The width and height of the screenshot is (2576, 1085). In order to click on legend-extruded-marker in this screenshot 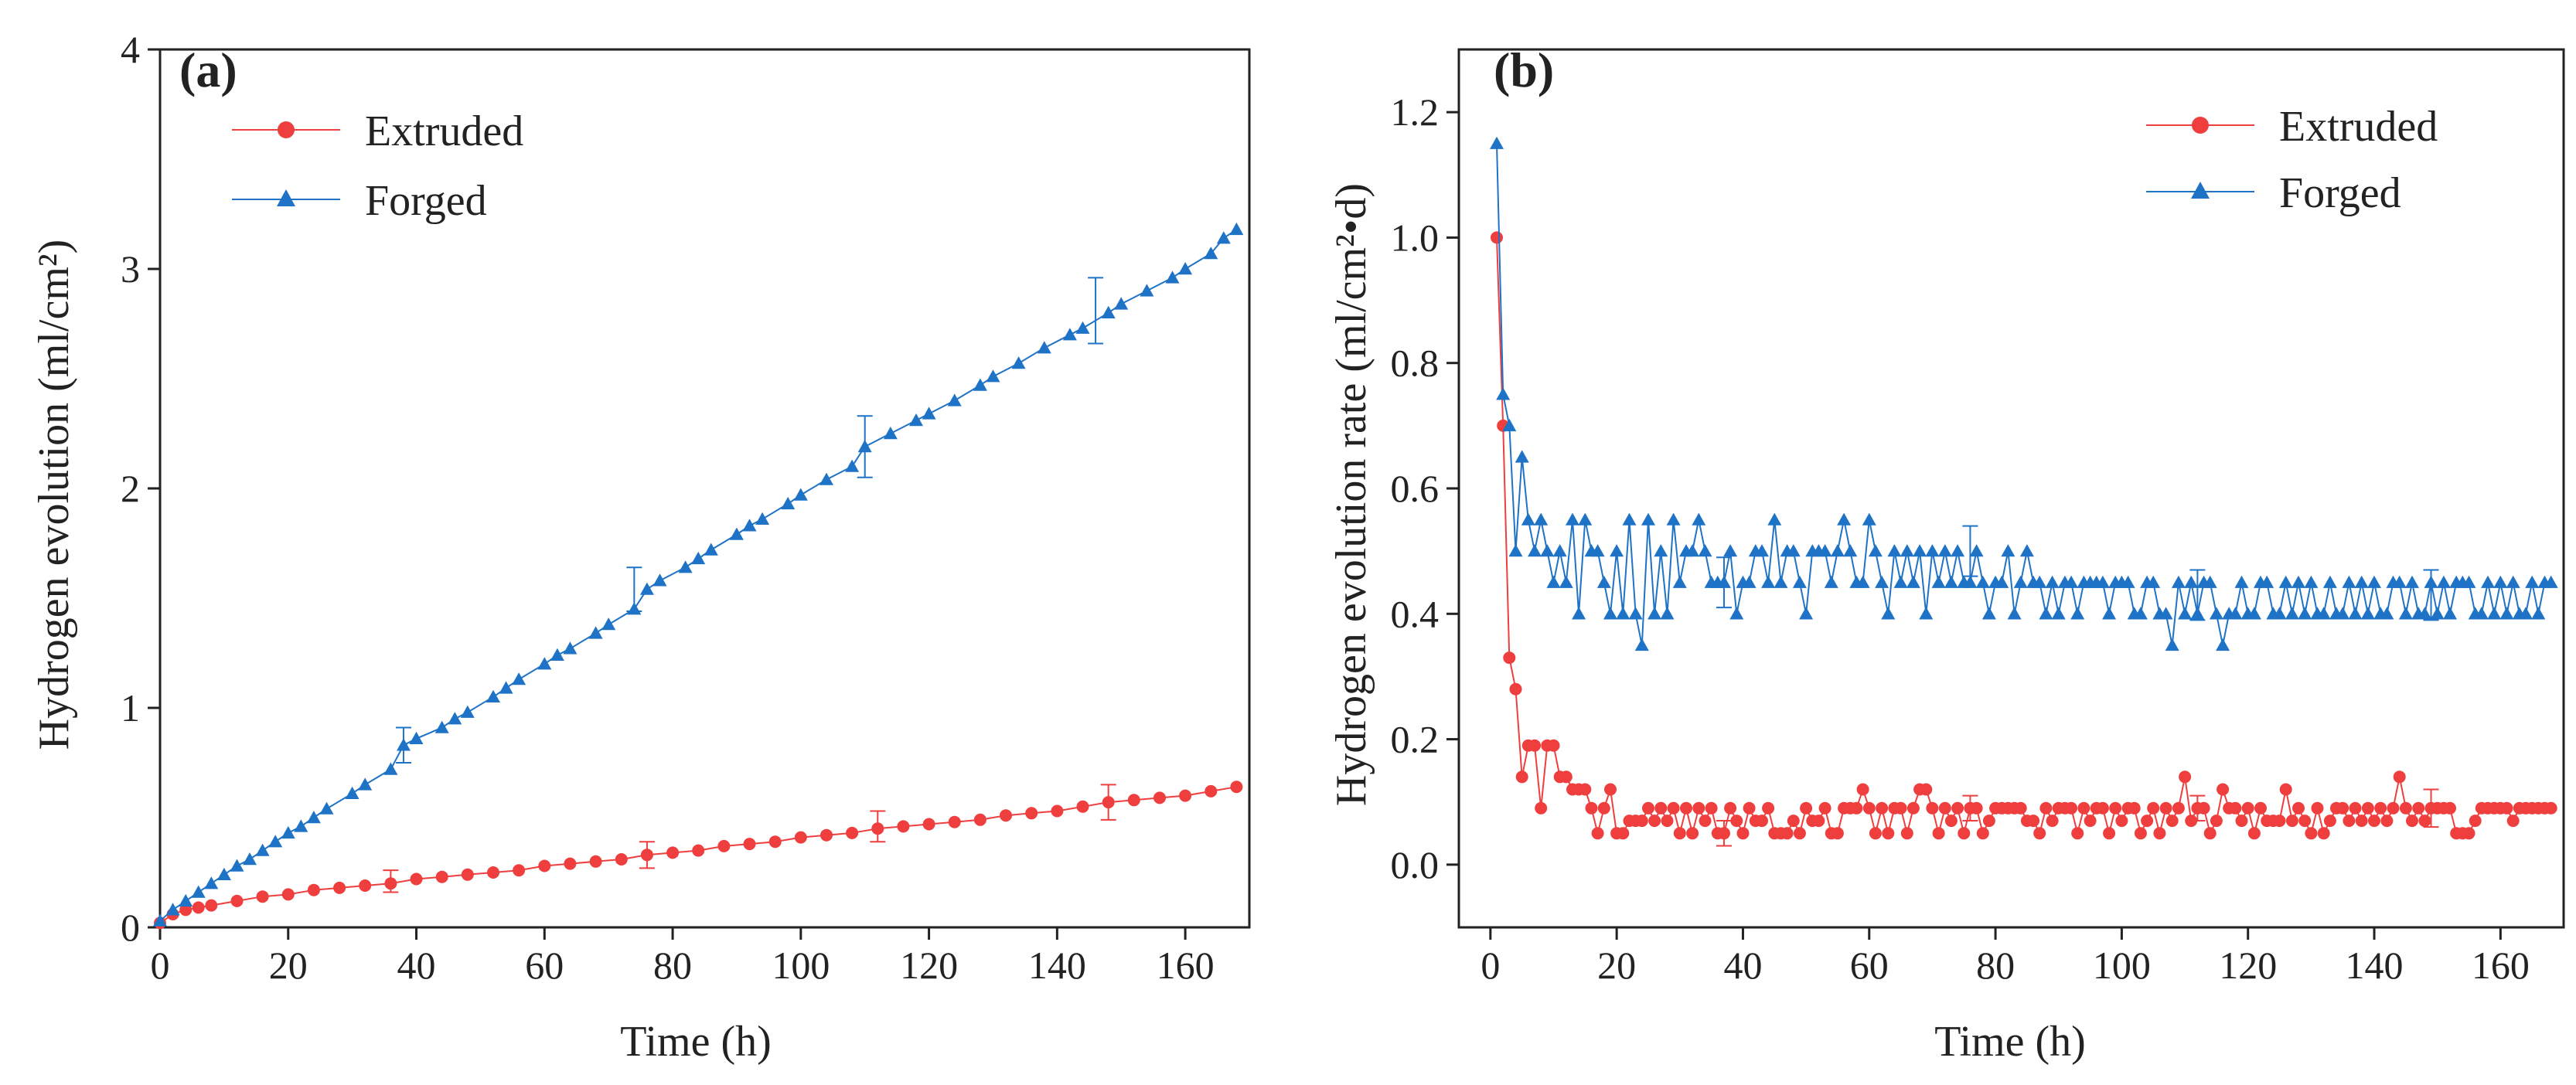, I will do `click(2200, 125)`.